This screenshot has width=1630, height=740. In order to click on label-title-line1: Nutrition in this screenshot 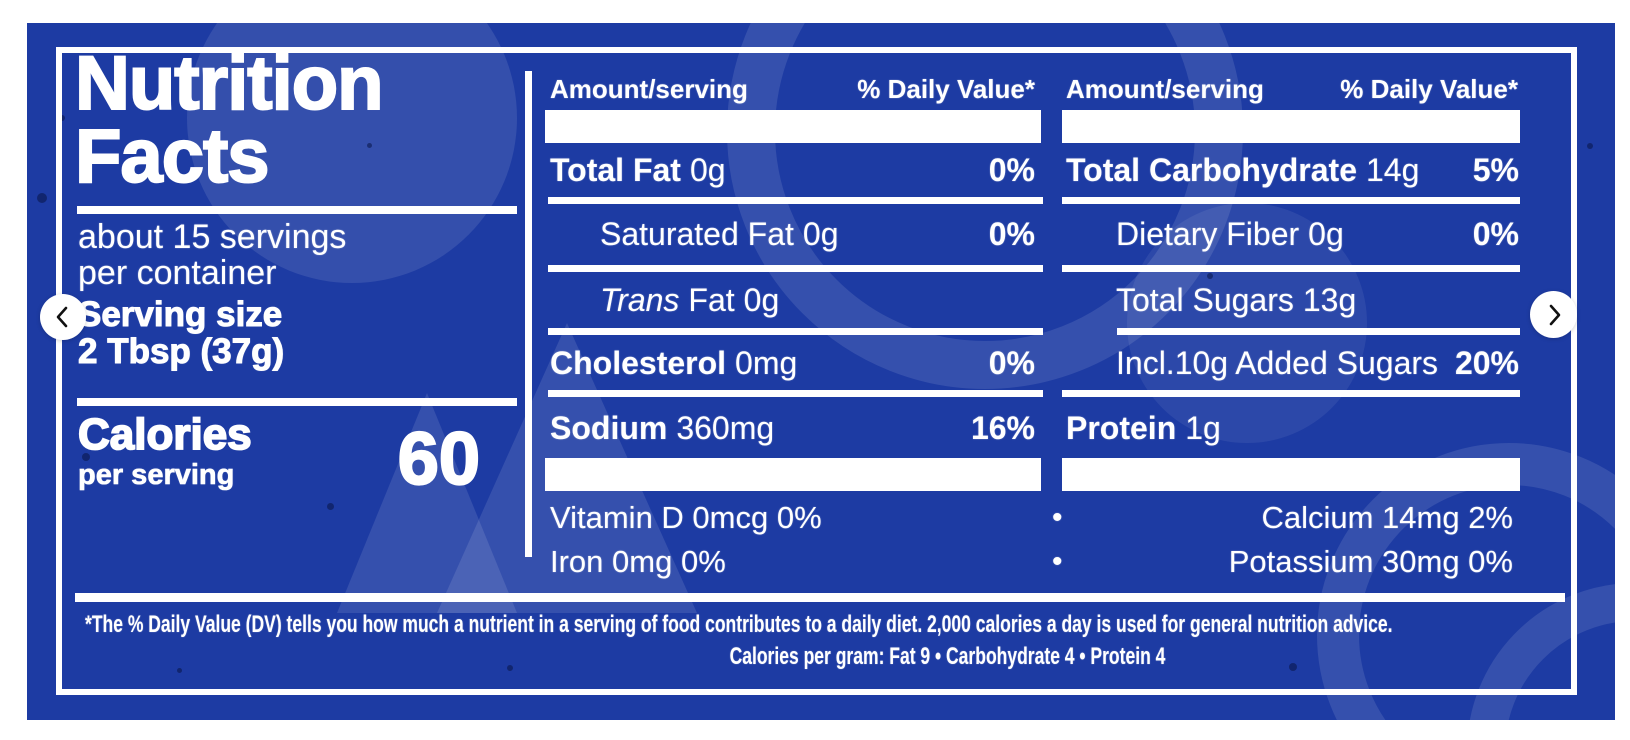, I will do `click(229, 83)`.